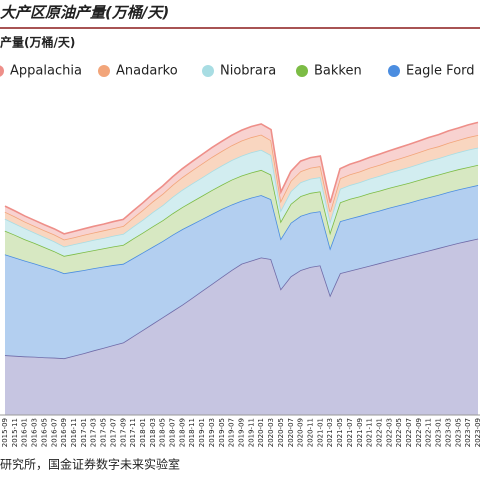 The image size is (480, 480). What do you see at coordinates (261, 432) in the screenshot?
I see `x-tick-label: 2020-01` at bounding box center [261, 432].